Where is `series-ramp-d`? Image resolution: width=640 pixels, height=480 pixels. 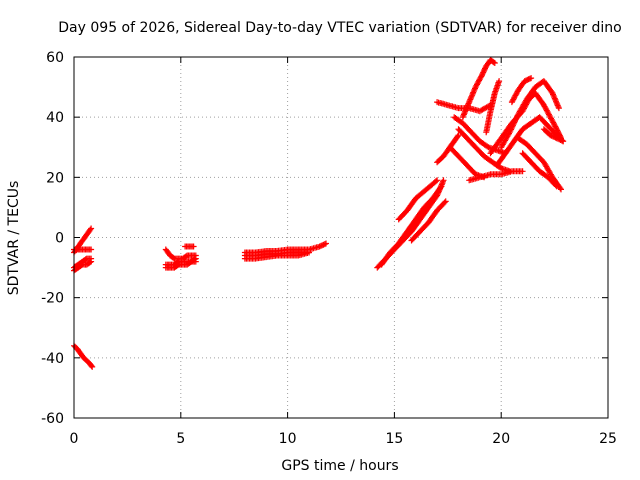 series-ramp-d is located at coordinates (428, 221).